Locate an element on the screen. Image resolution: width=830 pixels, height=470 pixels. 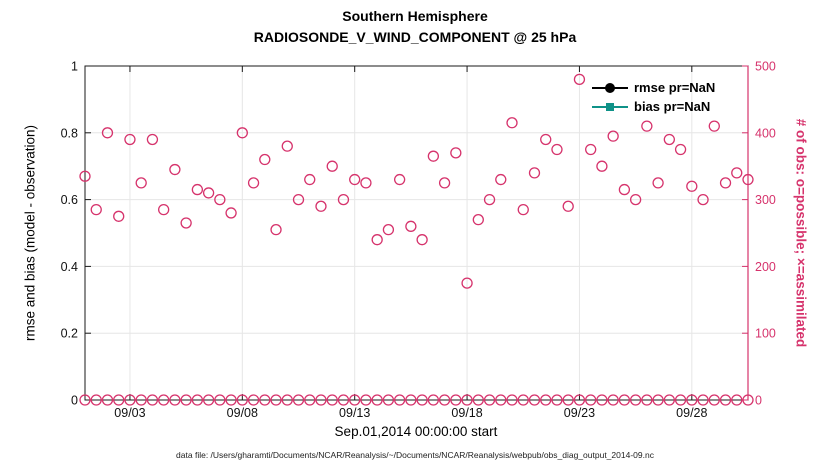
x-axis-label: Sep.01,2014 00:00:00 start is located at coordinates (416, 431).